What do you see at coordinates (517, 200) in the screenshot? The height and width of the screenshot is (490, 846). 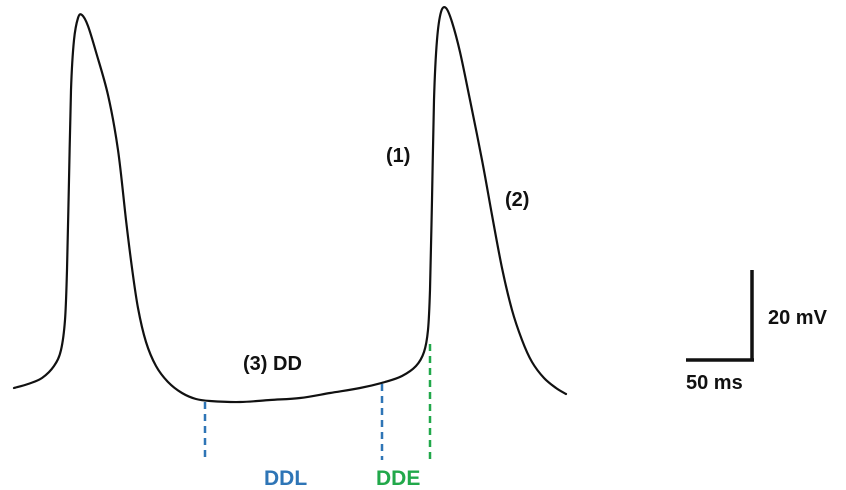 I see `phase-2-label: (2)` at bounding box center [517, 200].